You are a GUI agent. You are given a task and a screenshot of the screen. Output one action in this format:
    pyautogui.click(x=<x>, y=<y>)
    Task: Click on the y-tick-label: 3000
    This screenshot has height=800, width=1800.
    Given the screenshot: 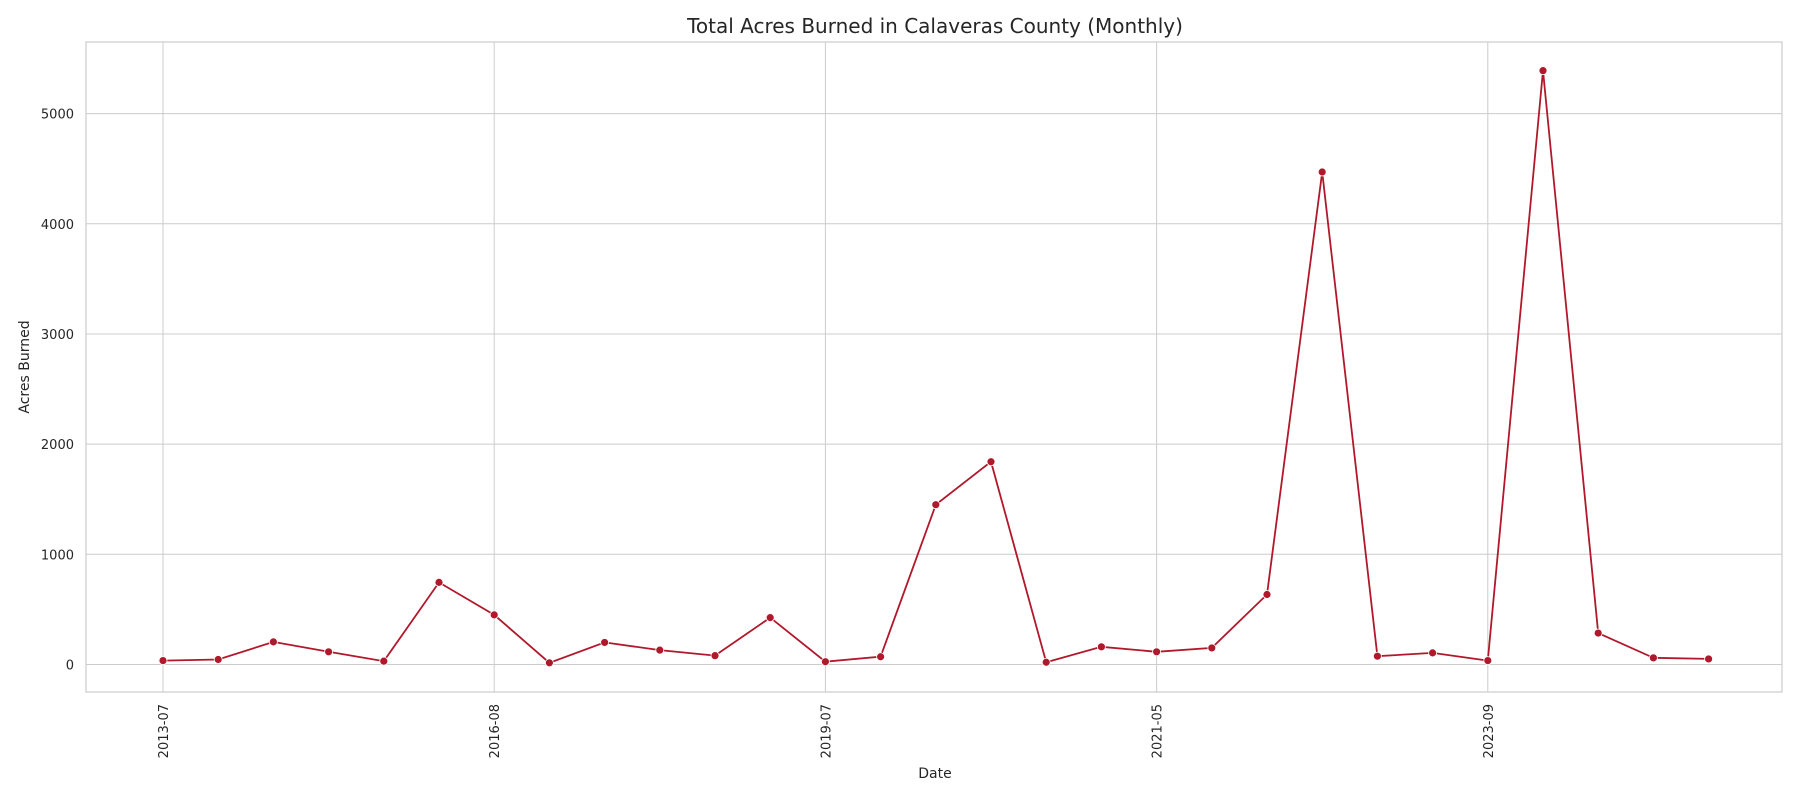 What is the action you would take?
    pyautogui.click(x=57, y=335)
    